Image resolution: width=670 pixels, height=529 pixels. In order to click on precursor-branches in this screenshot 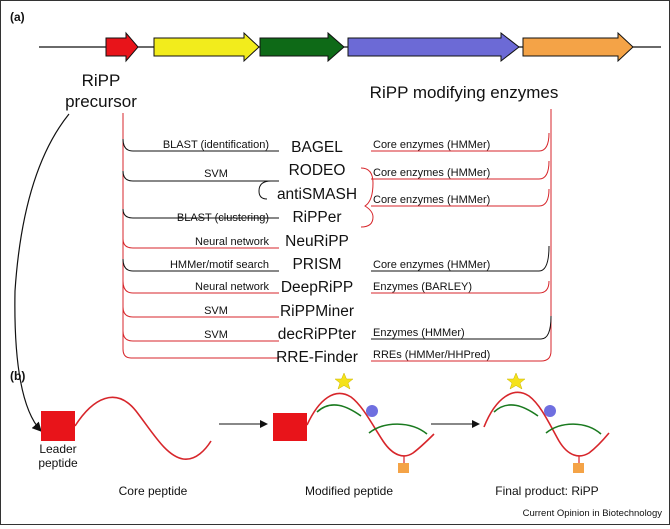, I will do `click(200, 236)`.